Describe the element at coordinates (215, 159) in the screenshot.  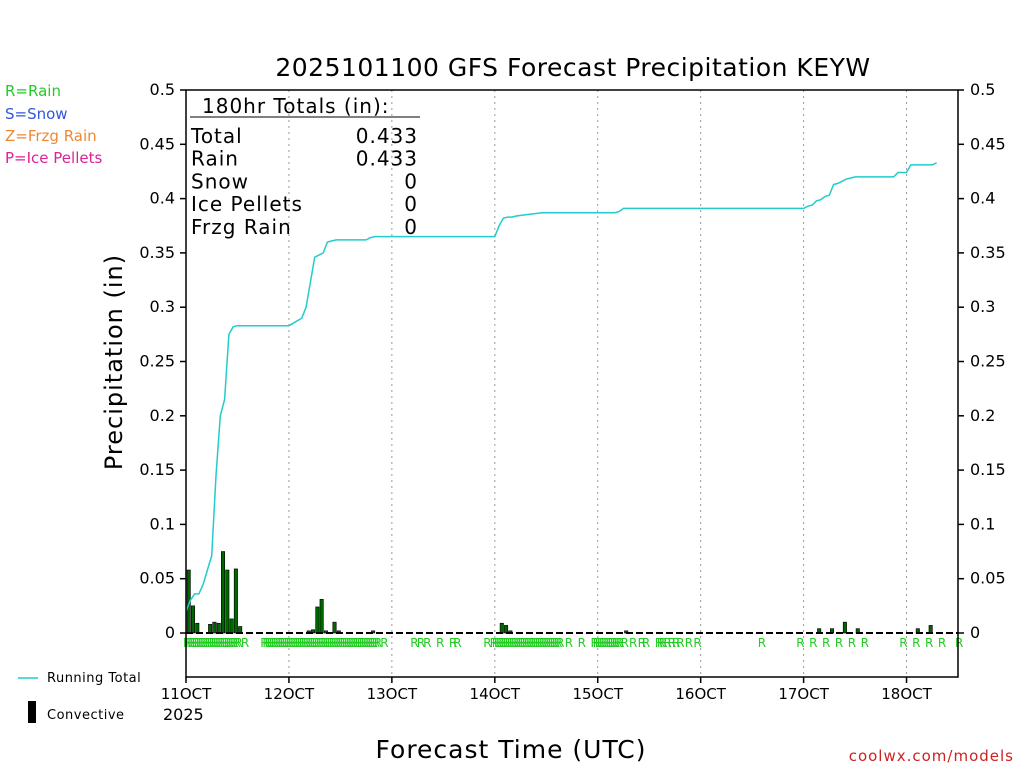
I see `totals-label: Rain` at that location.